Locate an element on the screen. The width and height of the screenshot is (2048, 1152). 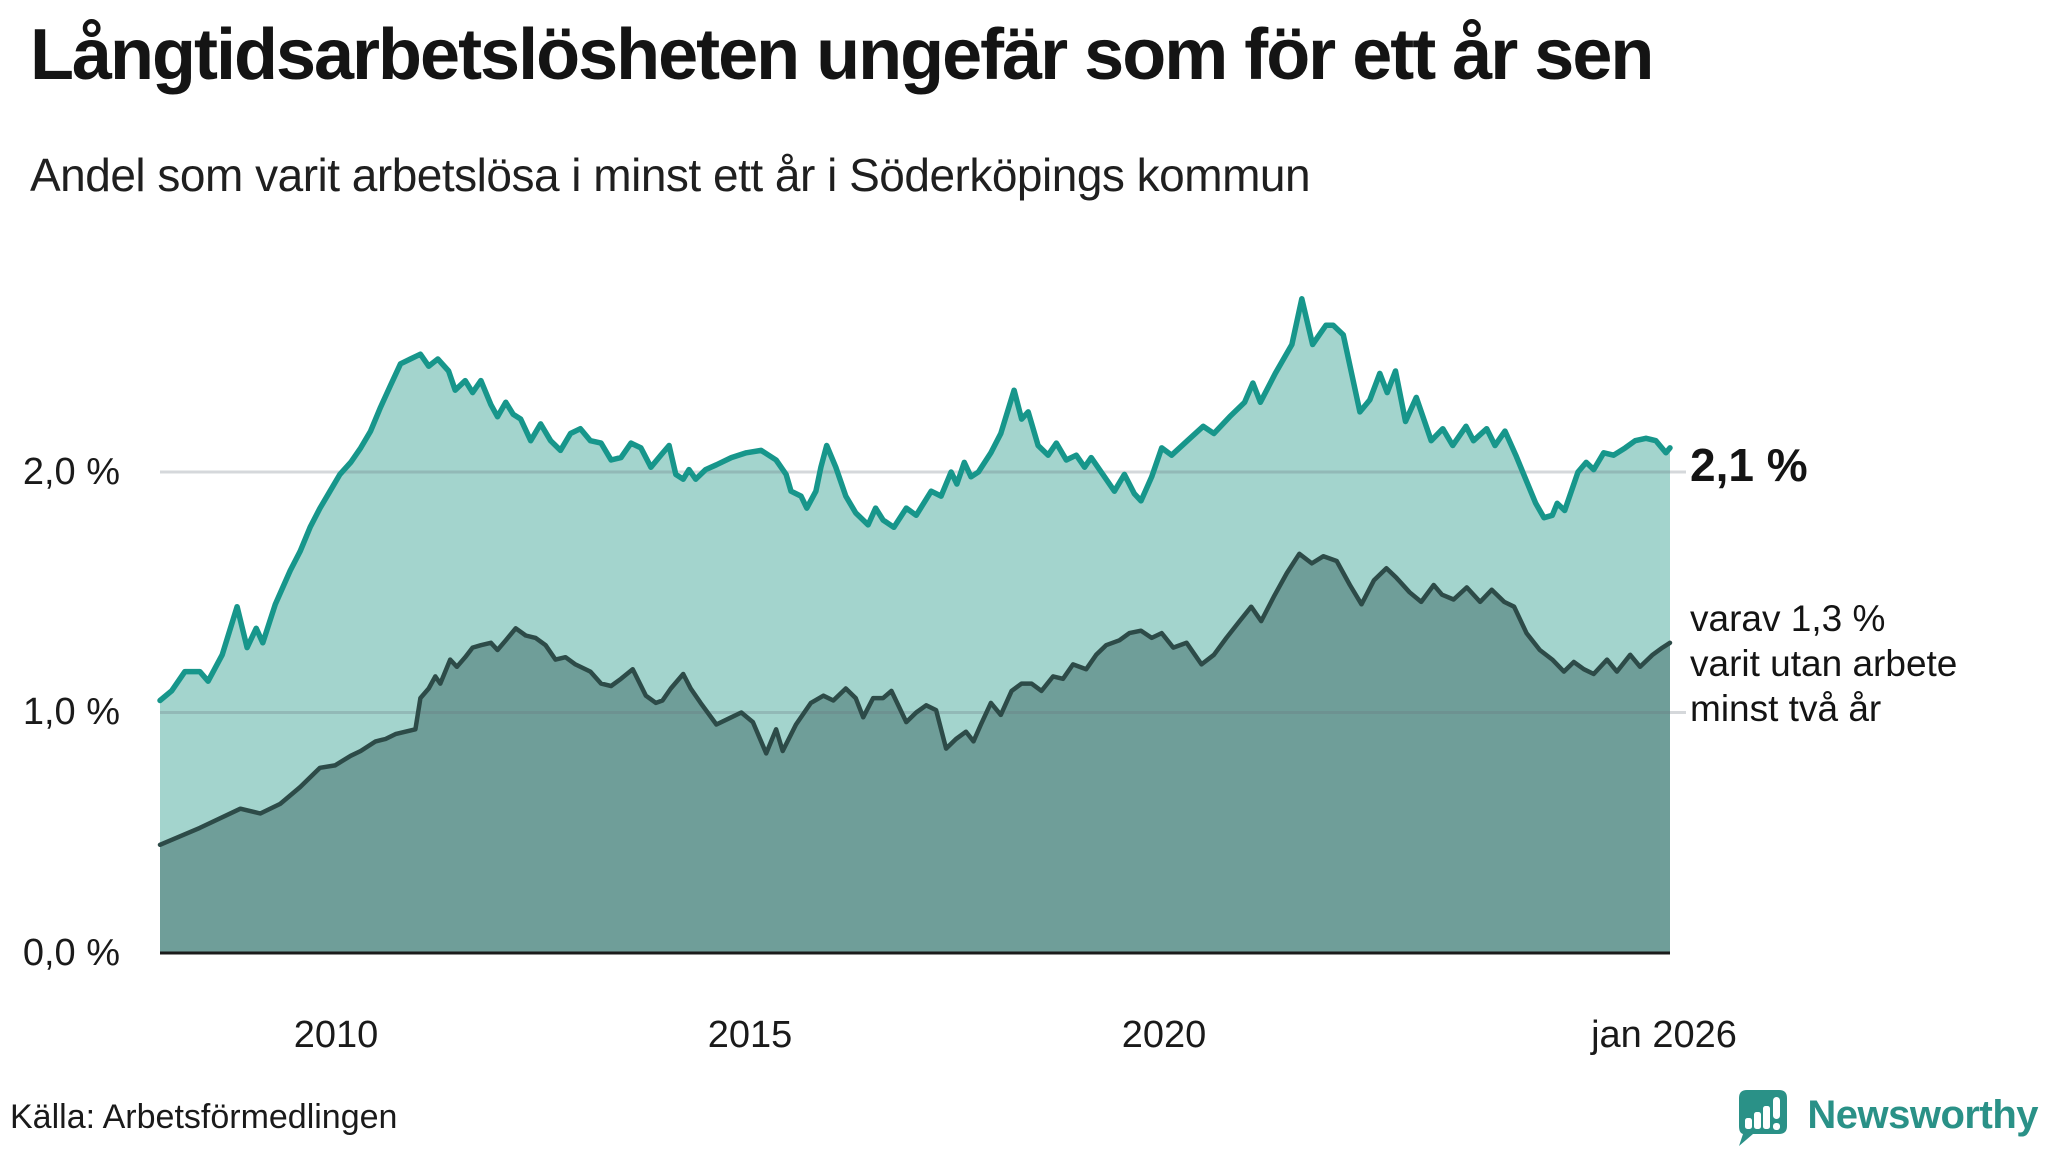
x-axis-tick-2020: 2020 is located at coordinates (1164, 1035).